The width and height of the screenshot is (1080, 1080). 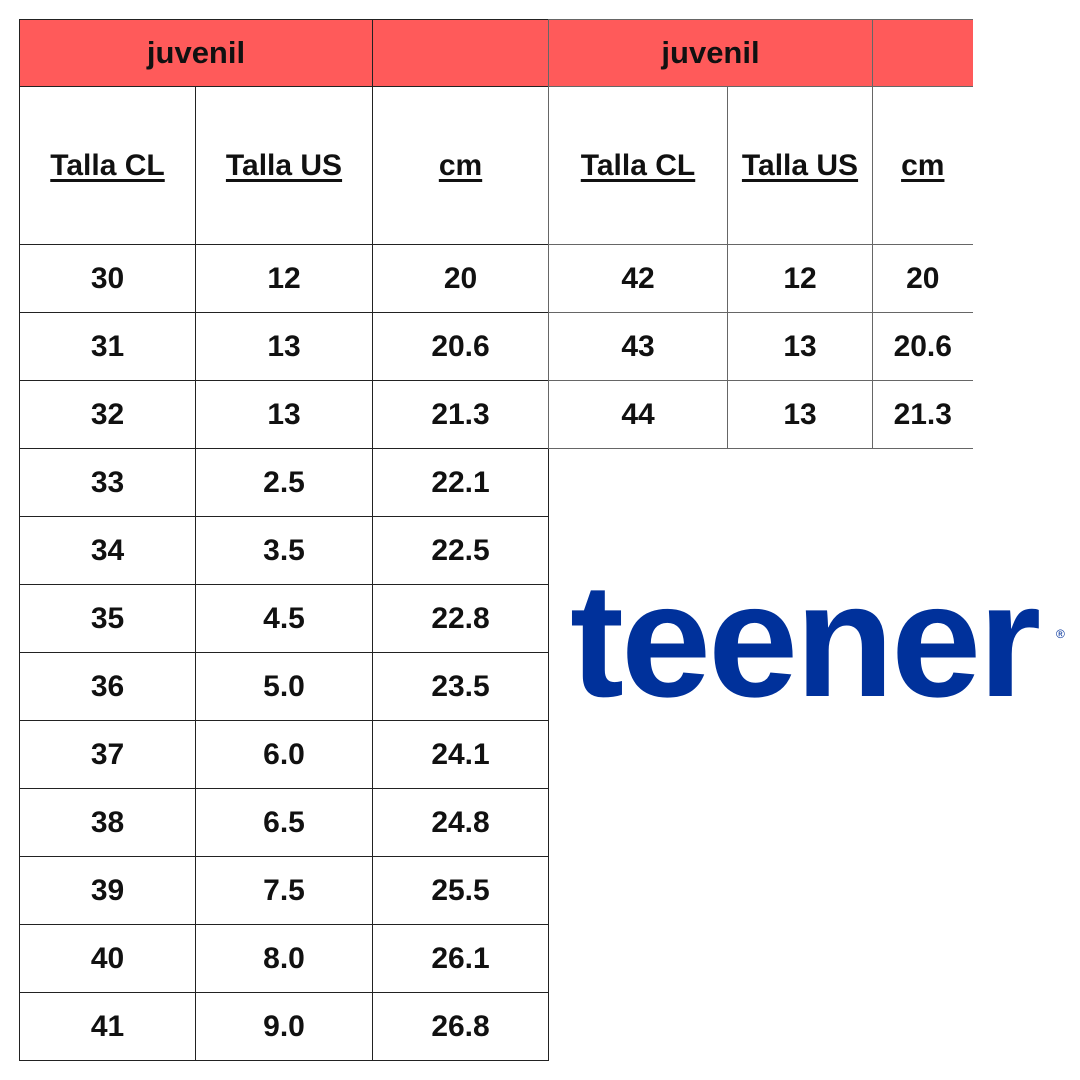 I want to click on table-cell: 35, so click(x=107, y=618).